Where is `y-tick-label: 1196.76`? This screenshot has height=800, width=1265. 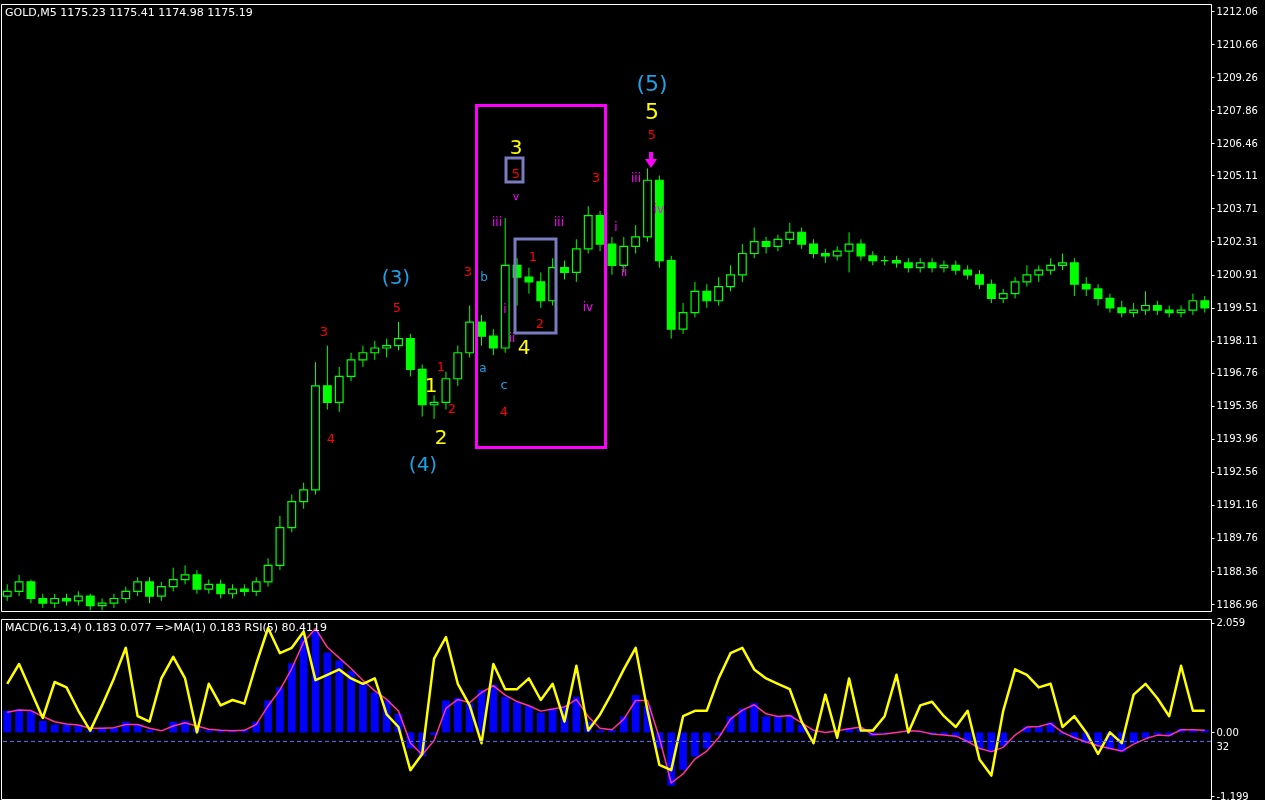 y-tick-label: 1196.76 is located at coordinates (1237, 373).